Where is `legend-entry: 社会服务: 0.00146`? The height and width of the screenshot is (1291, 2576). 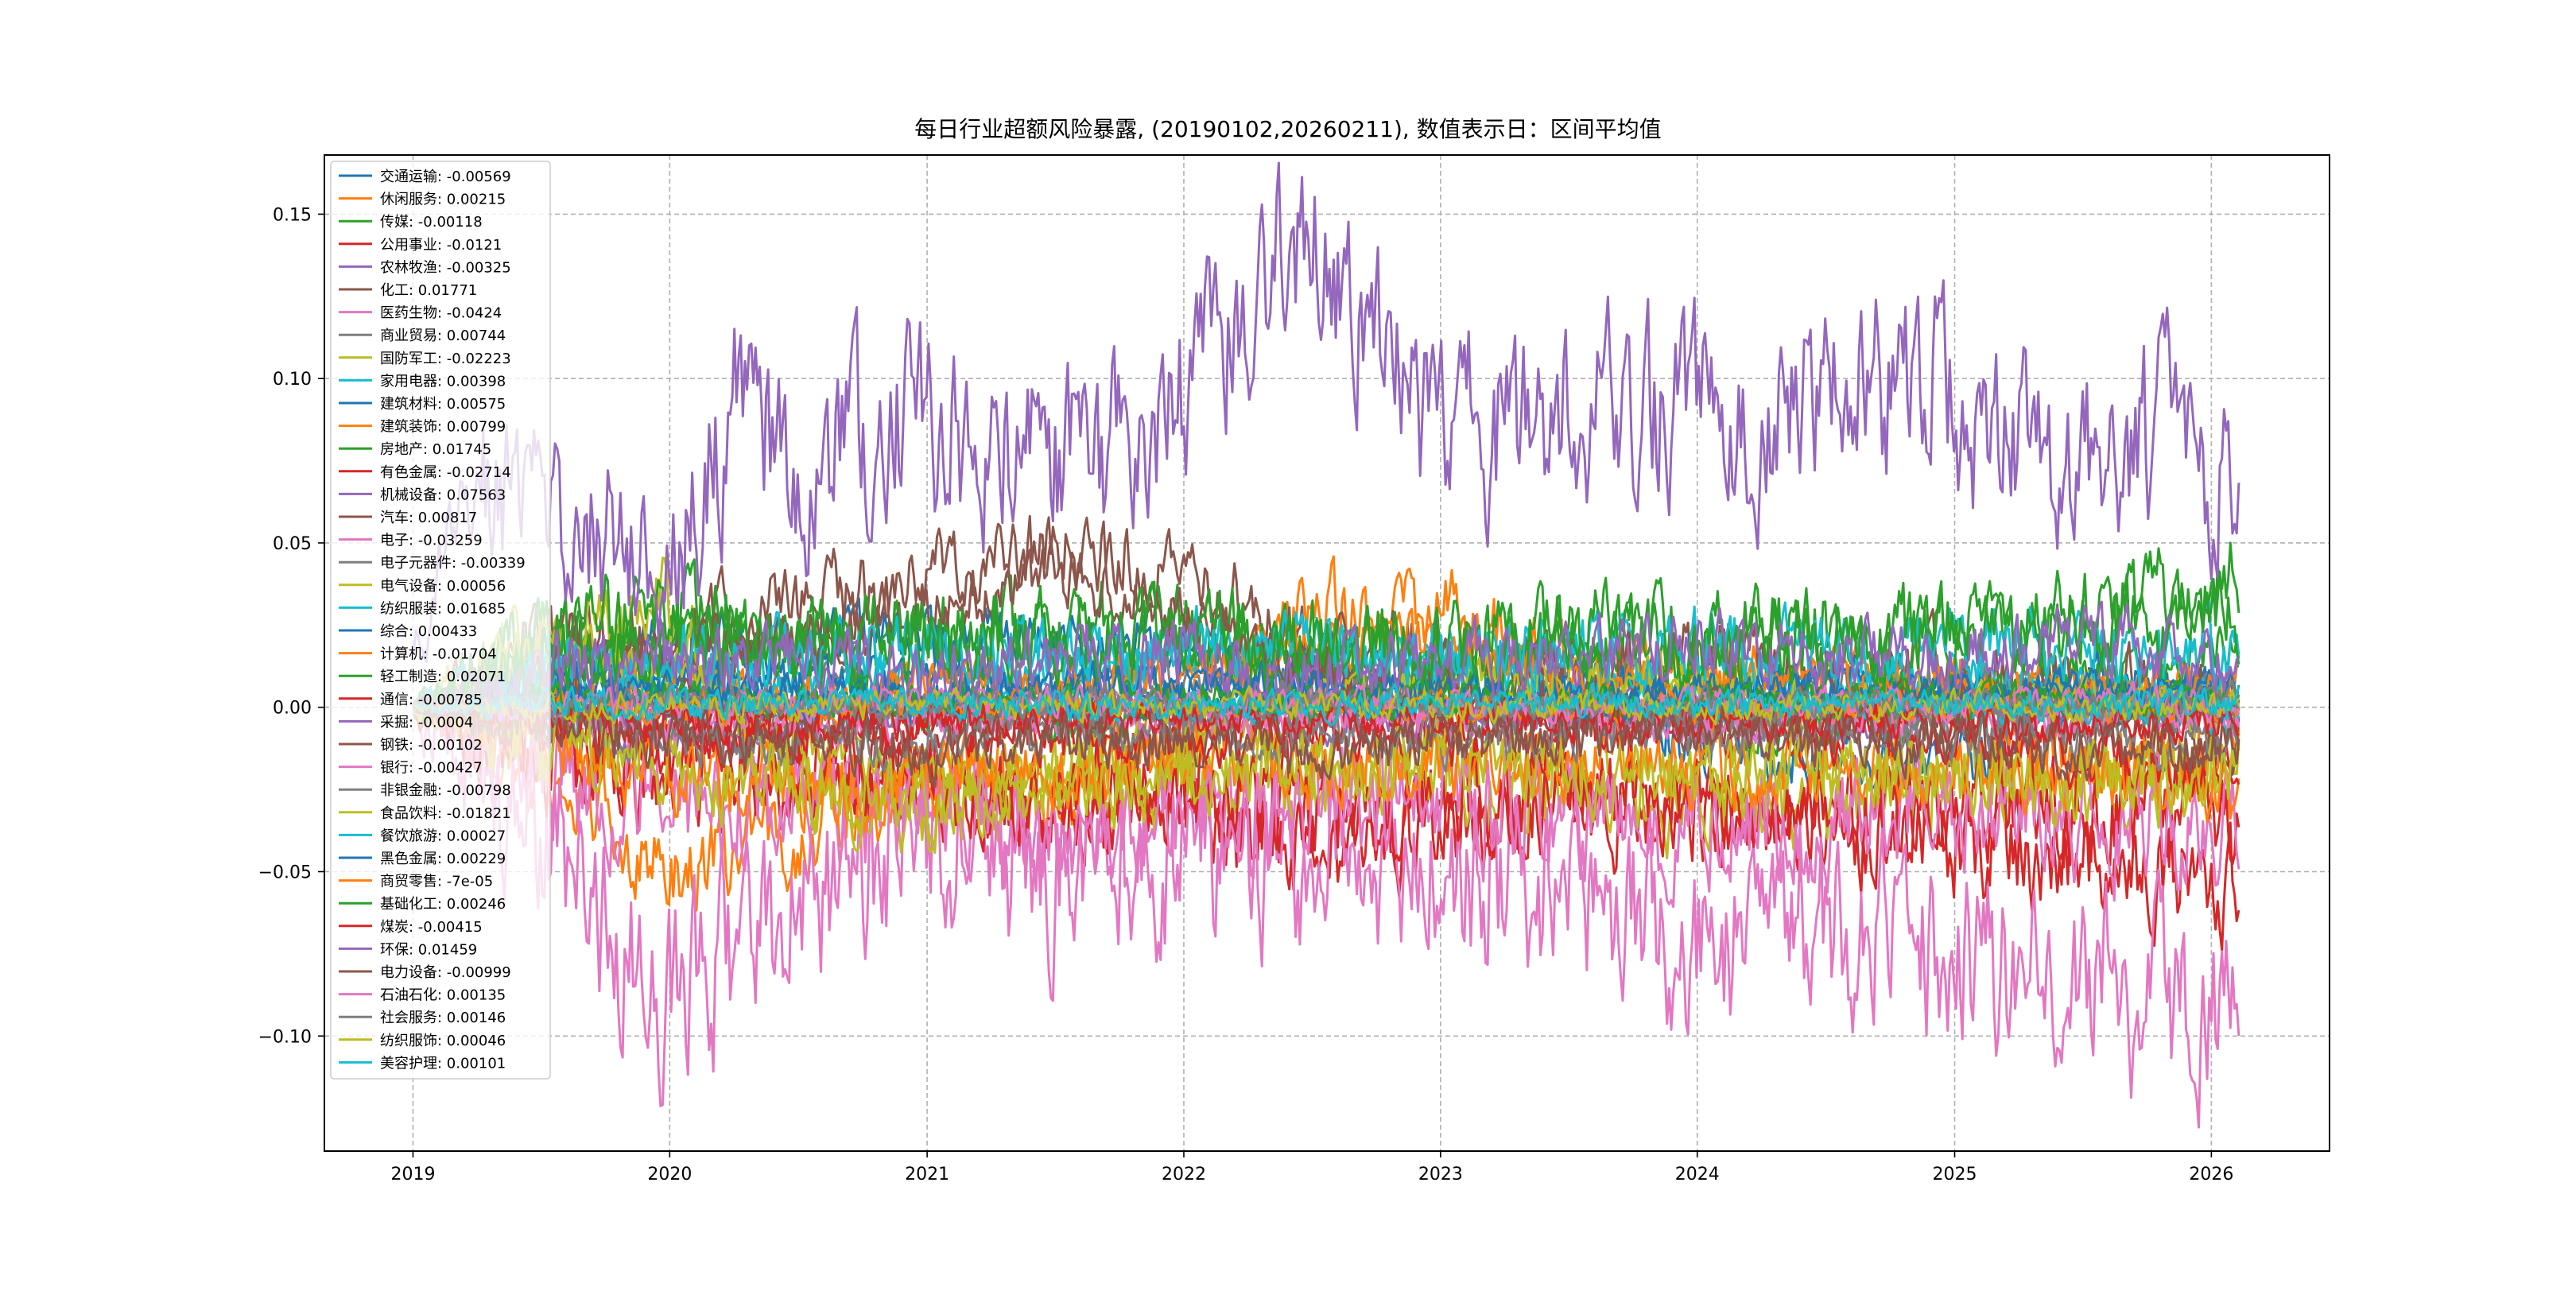 legend-entry: 社会服务: 0.00146 is located at coordinates (443, 1018).